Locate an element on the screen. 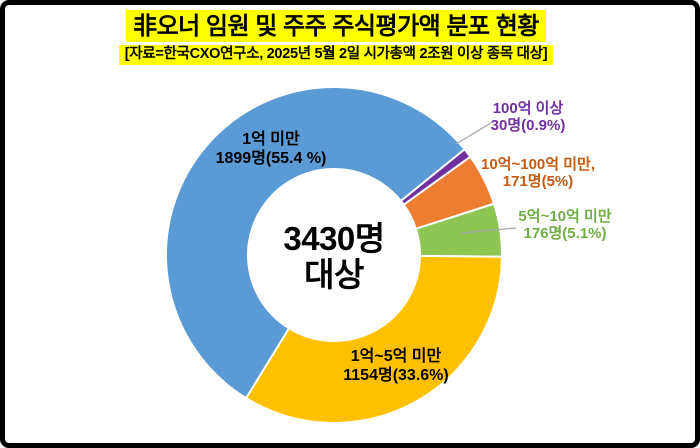 This screenshot has height=448, width=700. leader-line-5eok is located at coordinates (488, 230).